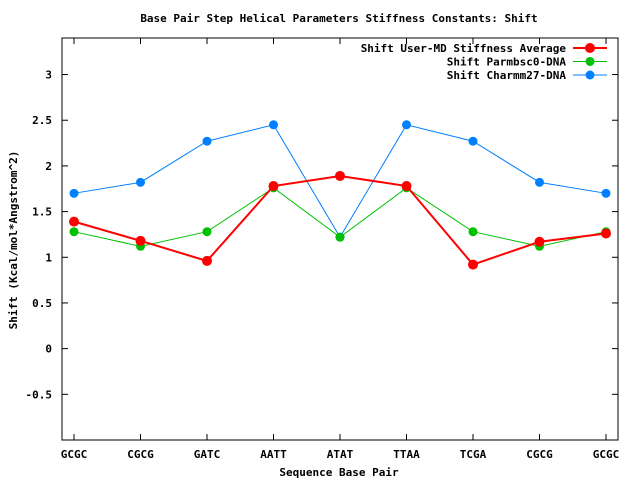 This screenshot has height=480, width=640. I want to click on y-axis-label: Shift (Kcal/mol*Angstrom^2), so click(13, 240).